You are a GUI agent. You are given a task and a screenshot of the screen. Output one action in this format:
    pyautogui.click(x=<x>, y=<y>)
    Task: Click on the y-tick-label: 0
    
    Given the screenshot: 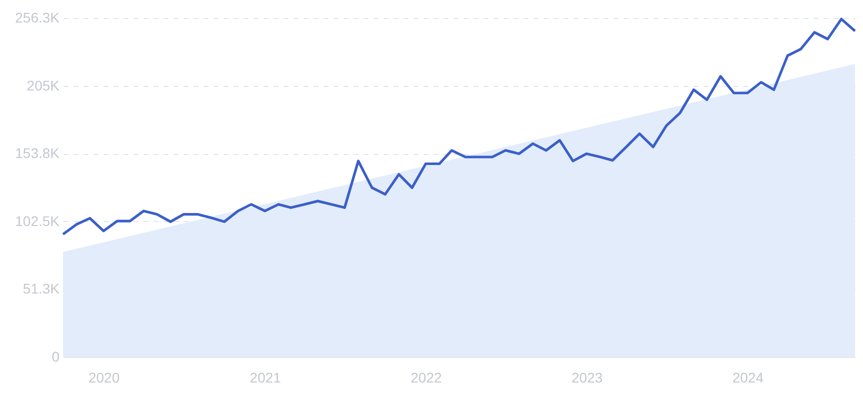 What is the action you would take?
    pyautogui.click(x=56, y=356)
    